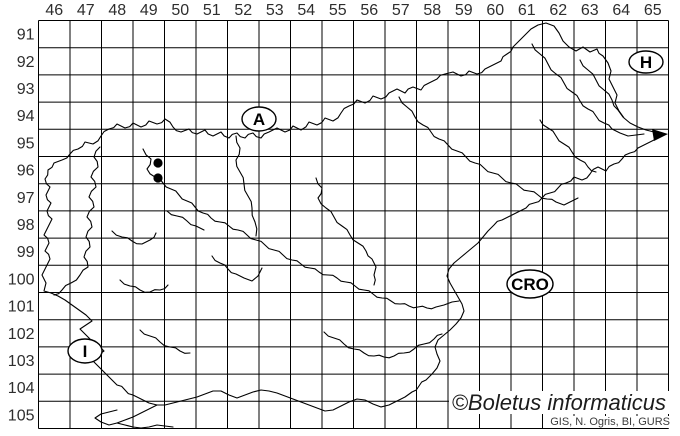 This screenshot has width=680, height=436. I want to click on x-axis-label: 65, so click(653, 10).